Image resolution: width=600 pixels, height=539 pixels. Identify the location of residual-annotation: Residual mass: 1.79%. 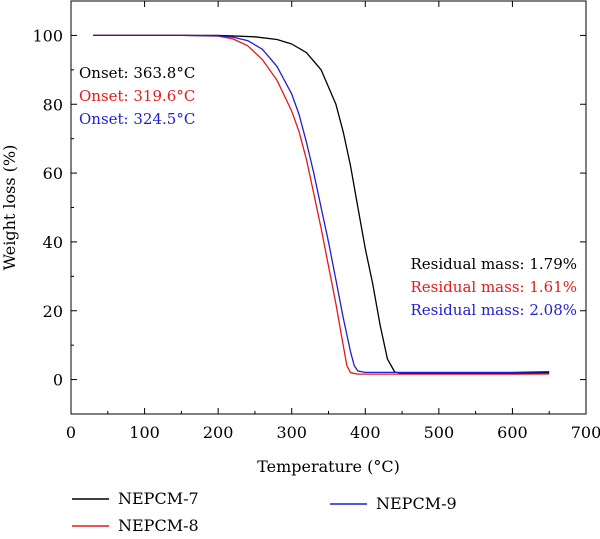
(494, 264).